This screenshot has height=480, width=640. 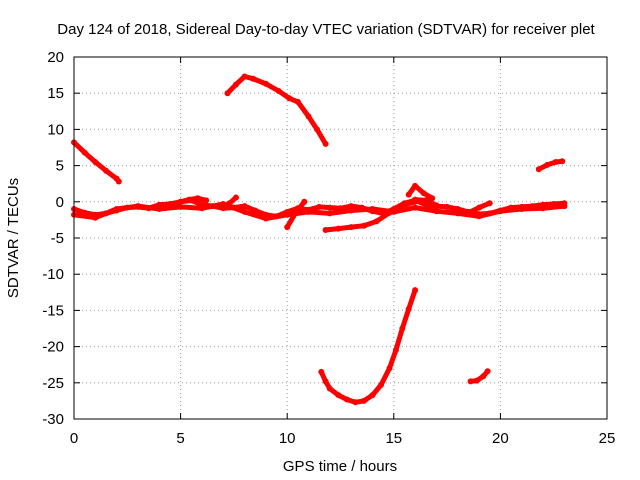 I want to click on x-tick-label: 25, so click(x=607, y=438).